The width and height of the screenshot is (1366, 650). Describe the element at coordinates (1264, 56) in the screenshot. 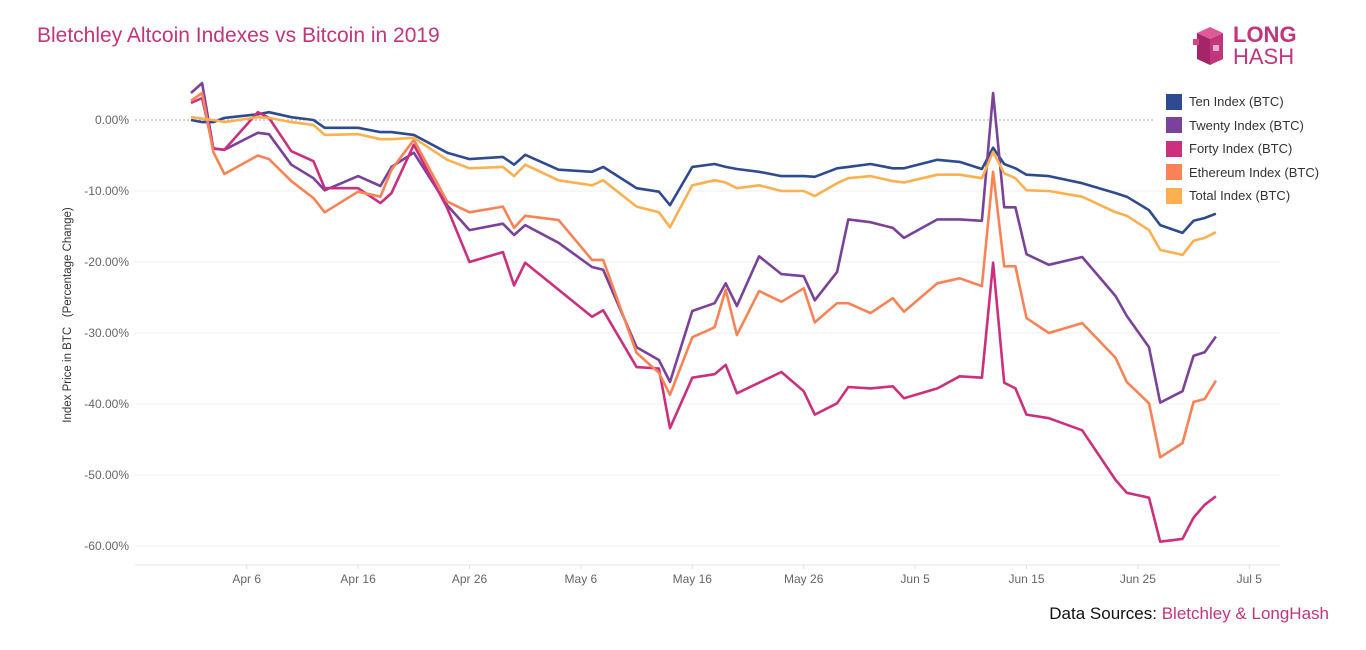

I see `logo-text-hash: HASH` at that location.